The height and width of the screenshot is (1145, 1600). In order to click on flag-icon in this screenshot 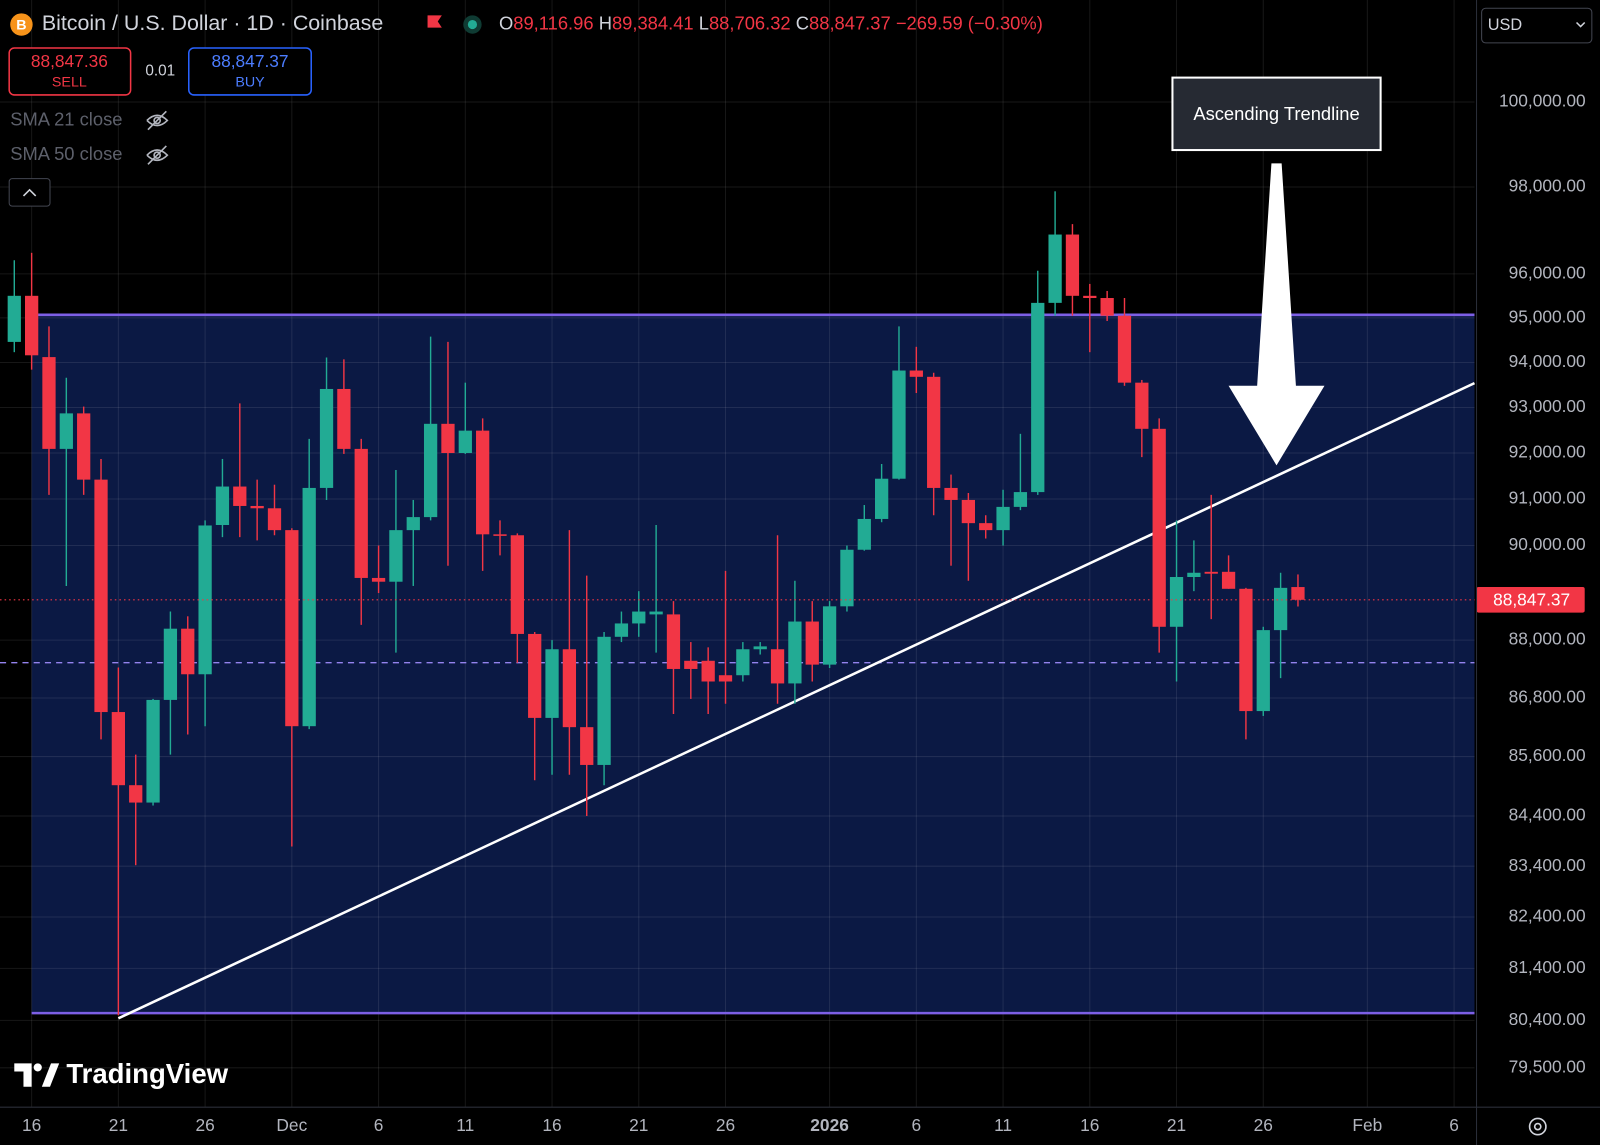, I will do `click(434, 21)`.